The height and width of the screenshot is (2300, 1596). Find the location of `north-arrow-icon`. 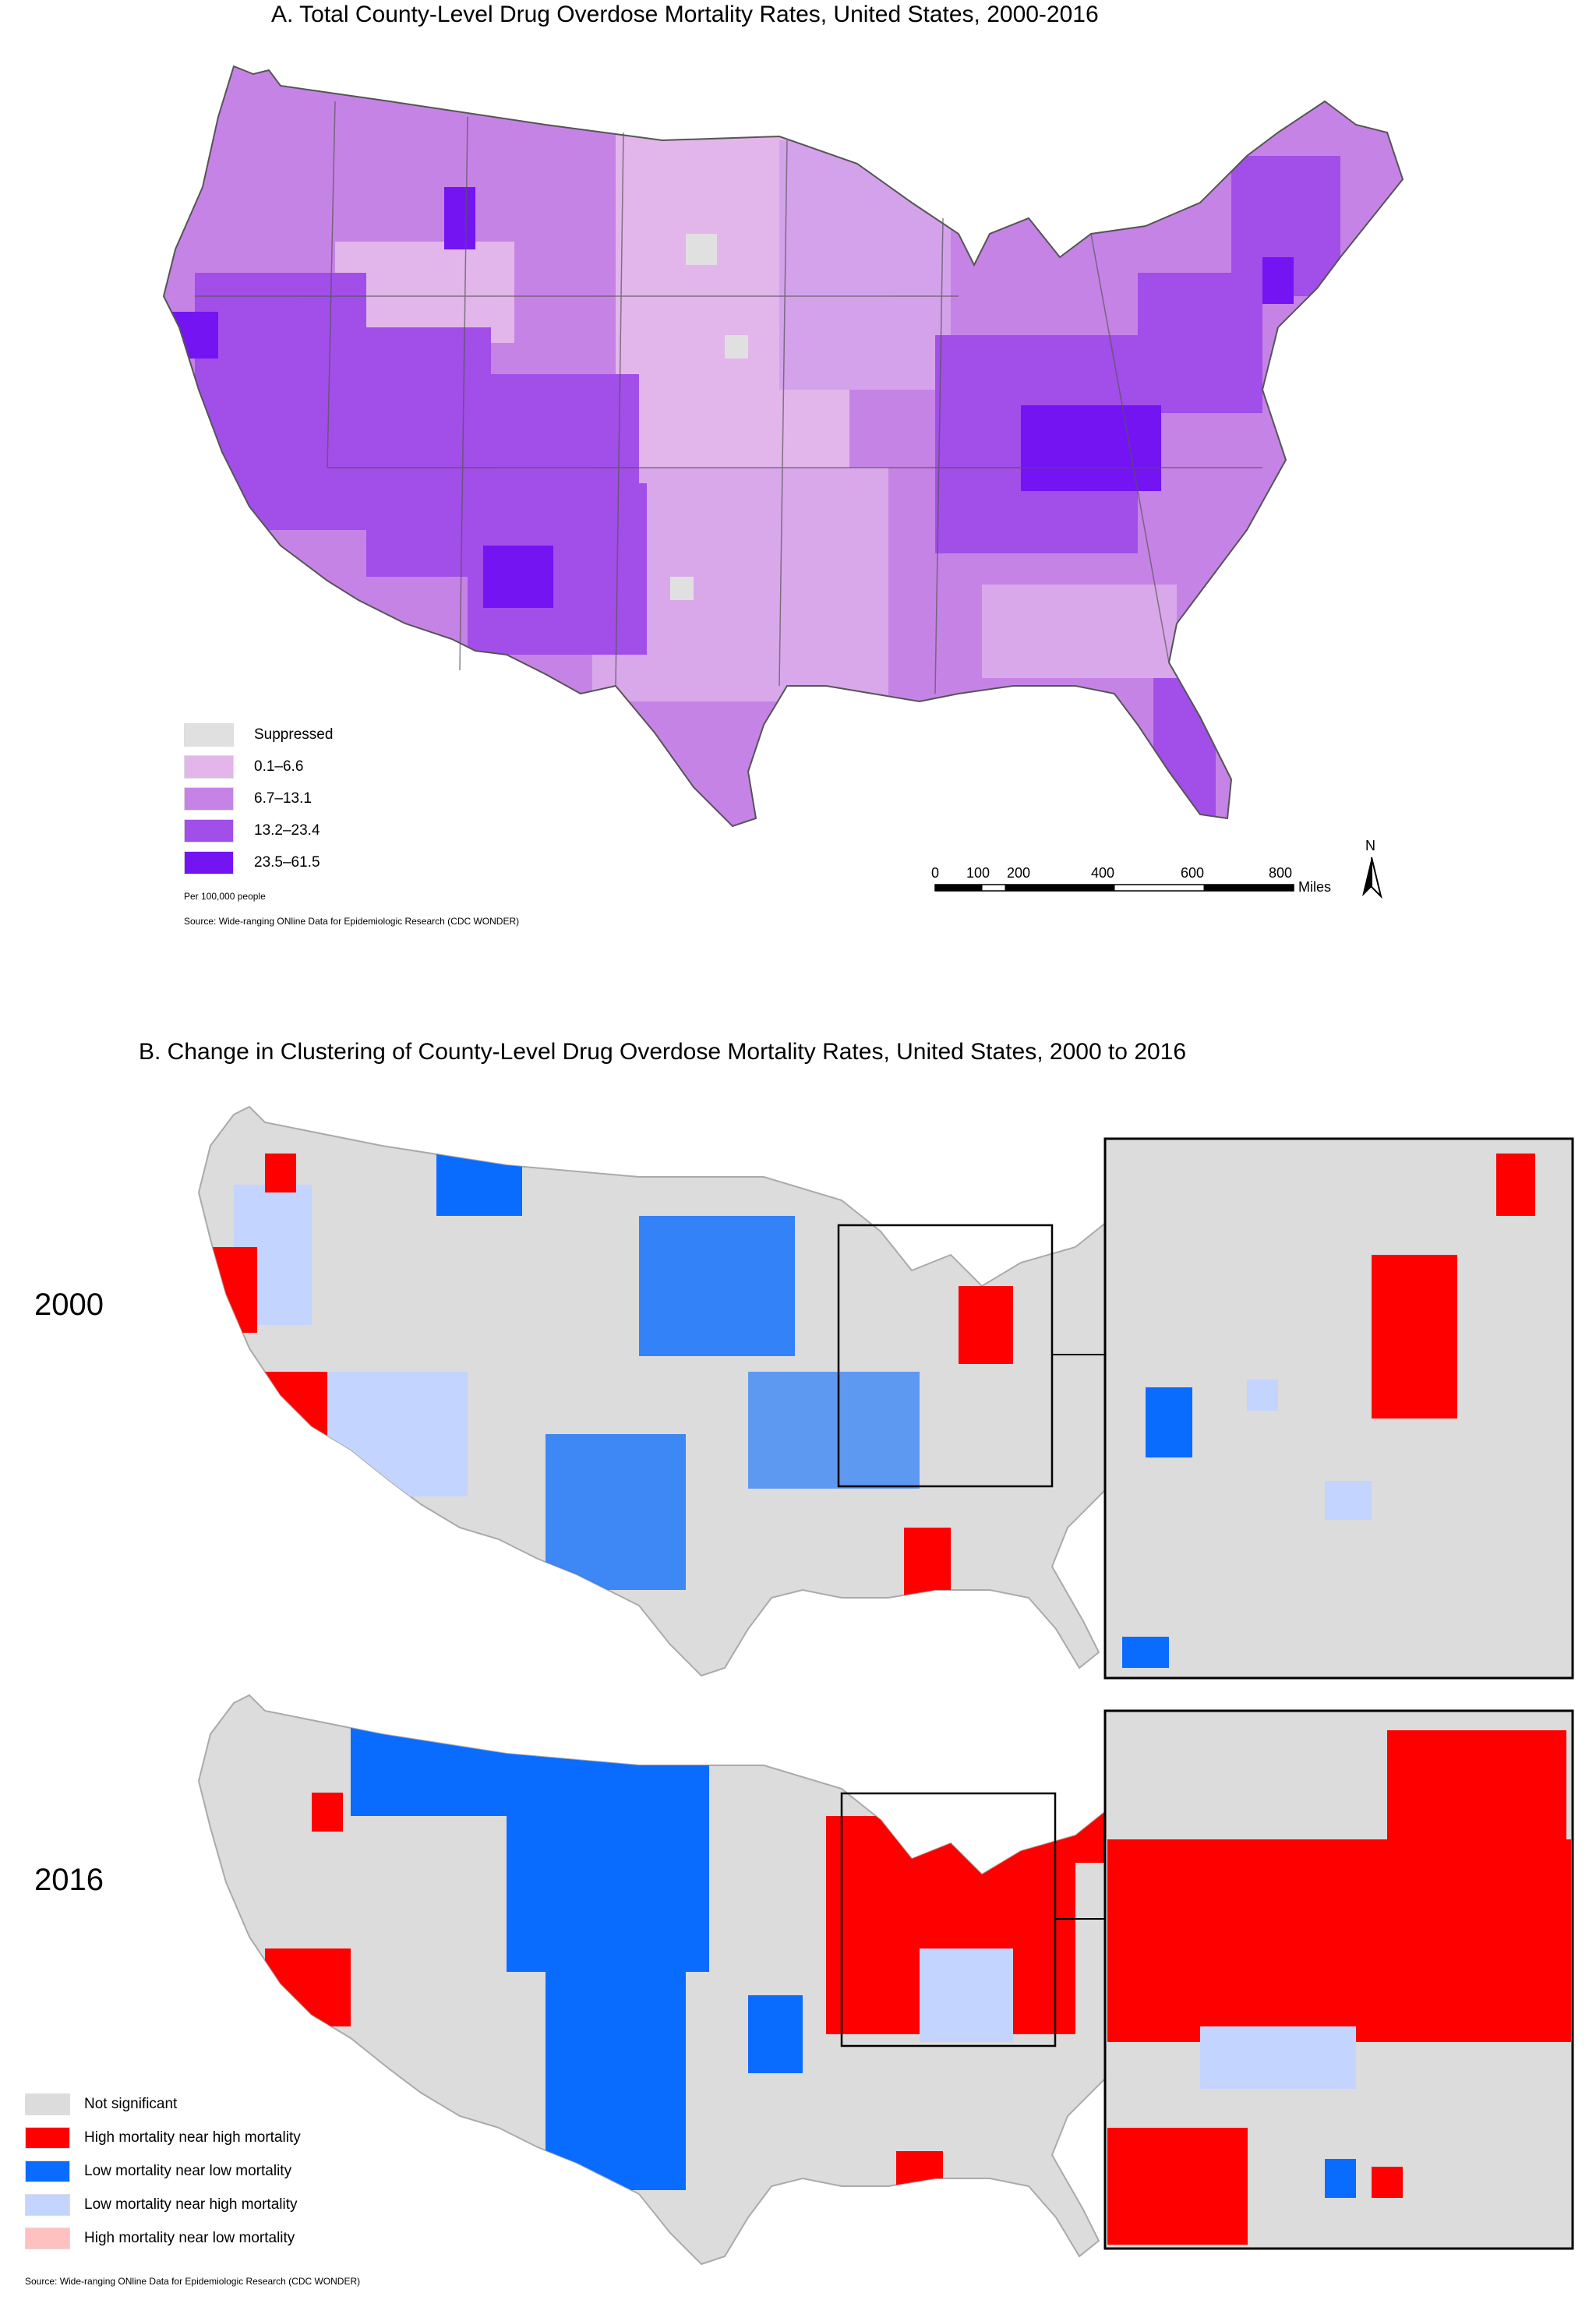

north-arrow-icon is located at coordinates (1372, 878).